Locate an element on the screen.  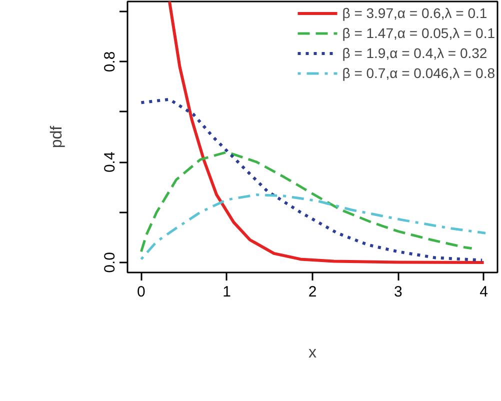
x-tick-label: 3 is located at coordinates (398, 292).